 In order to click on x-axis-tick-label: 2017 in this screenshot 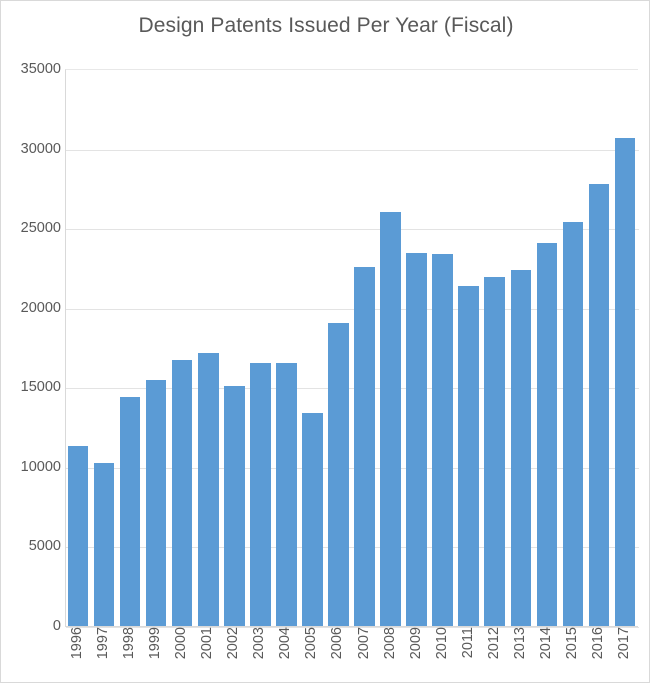, I will do `click(623, 643)`.